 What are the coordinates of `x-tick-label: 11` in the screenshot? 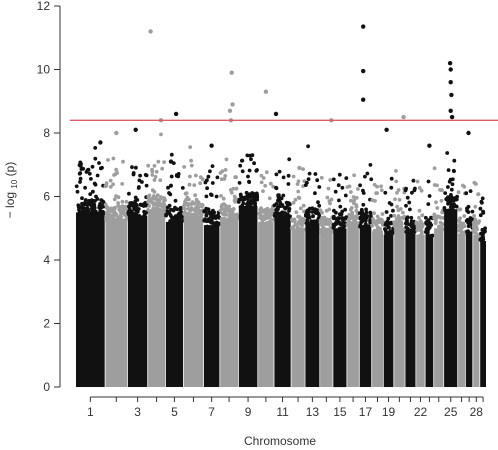 It's located at (282, 412).